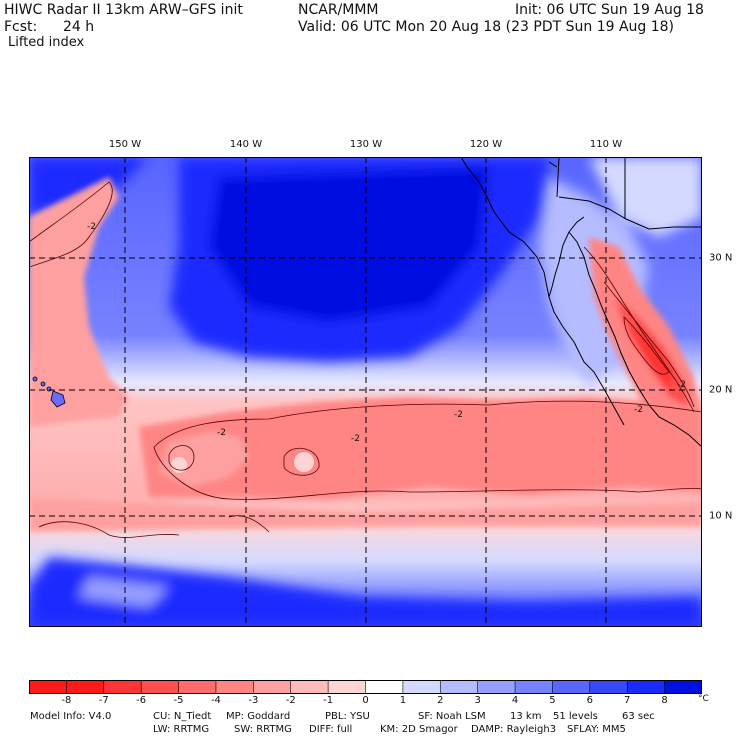 Image resolution: width=740 pixels, height=740 pixels. What do you see at coordinates (575, 716) in the screenshot?
I see `info-levels: 51 levels` at bounding box center [575, 716].